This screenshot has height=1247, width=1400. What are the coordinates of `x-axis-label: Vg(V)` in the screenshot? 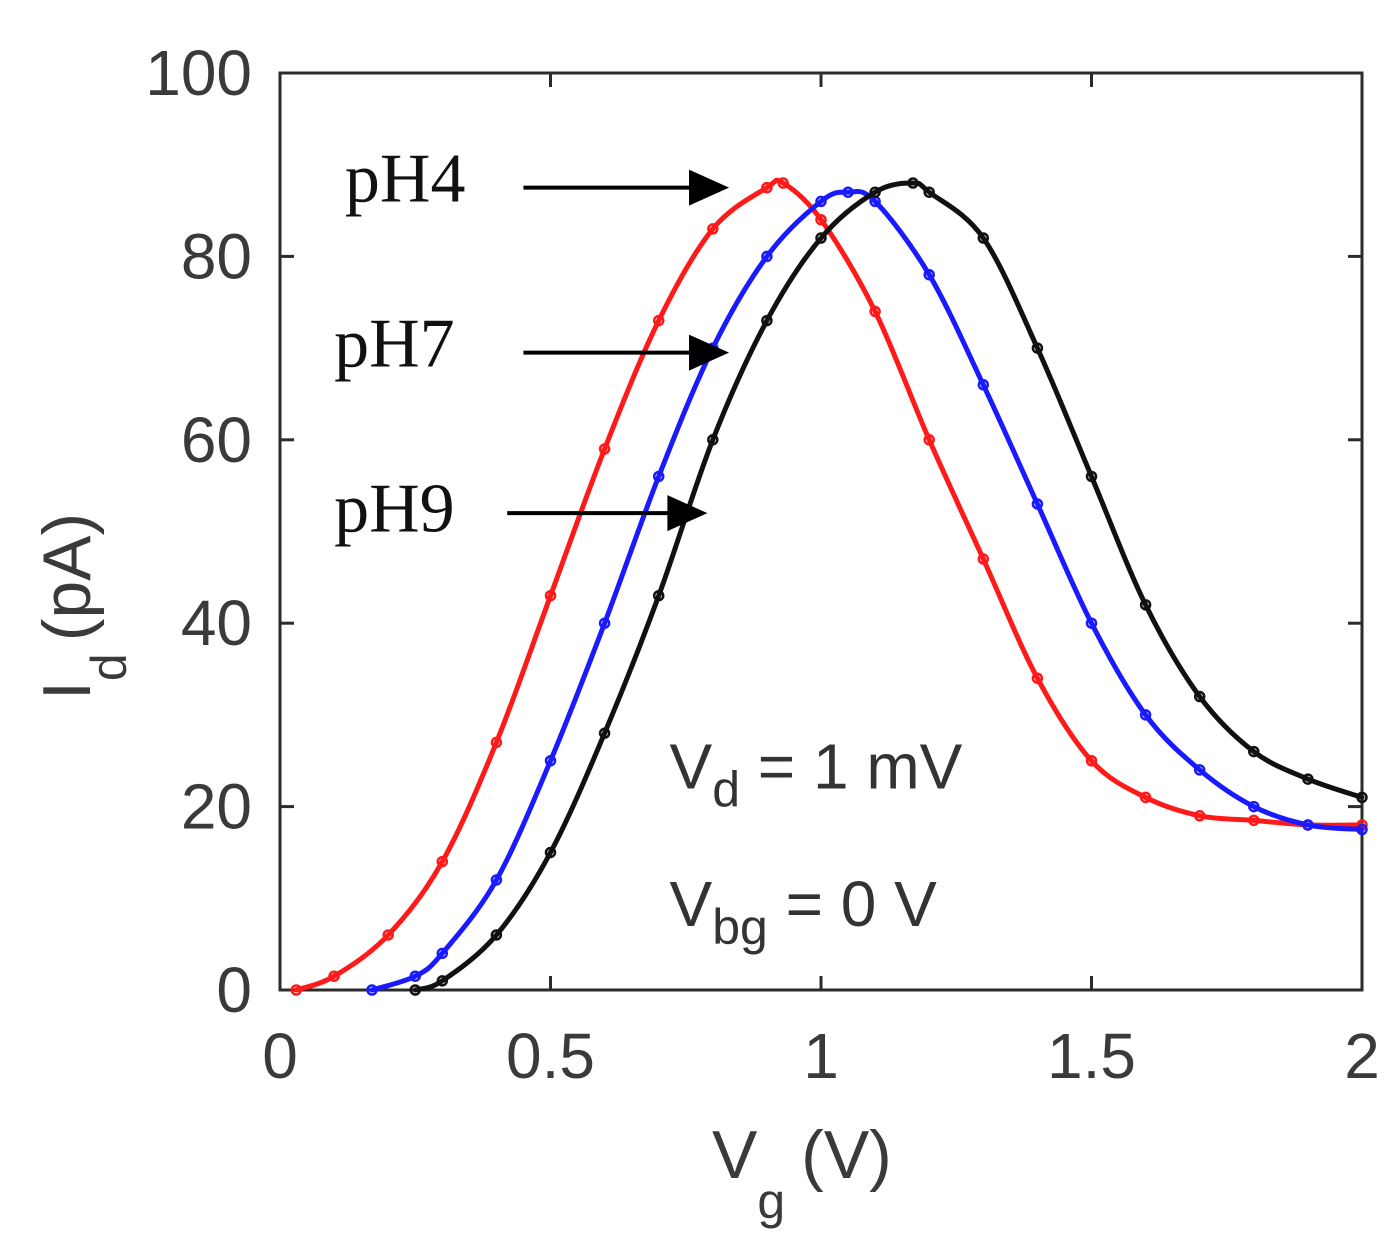 It's located at (802, 1173).